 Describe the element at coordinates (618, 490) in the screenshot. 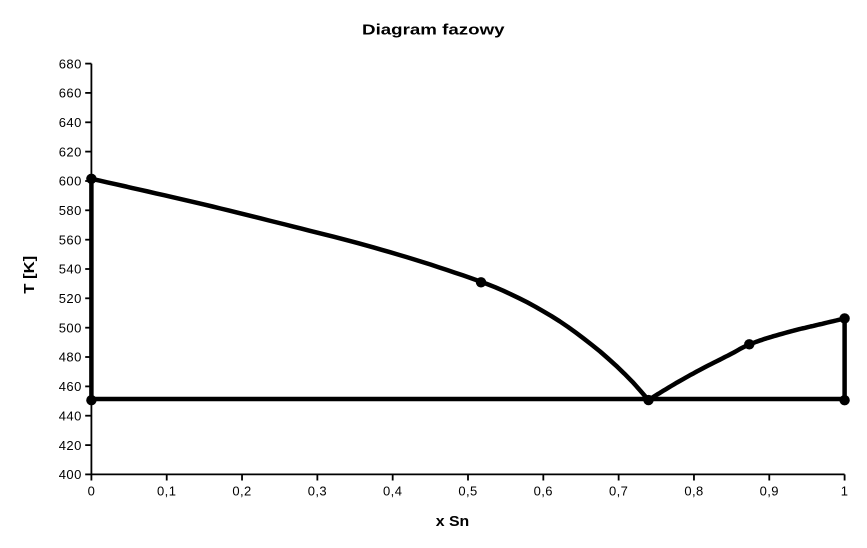

I see `svg-text: 0,7` at that location.